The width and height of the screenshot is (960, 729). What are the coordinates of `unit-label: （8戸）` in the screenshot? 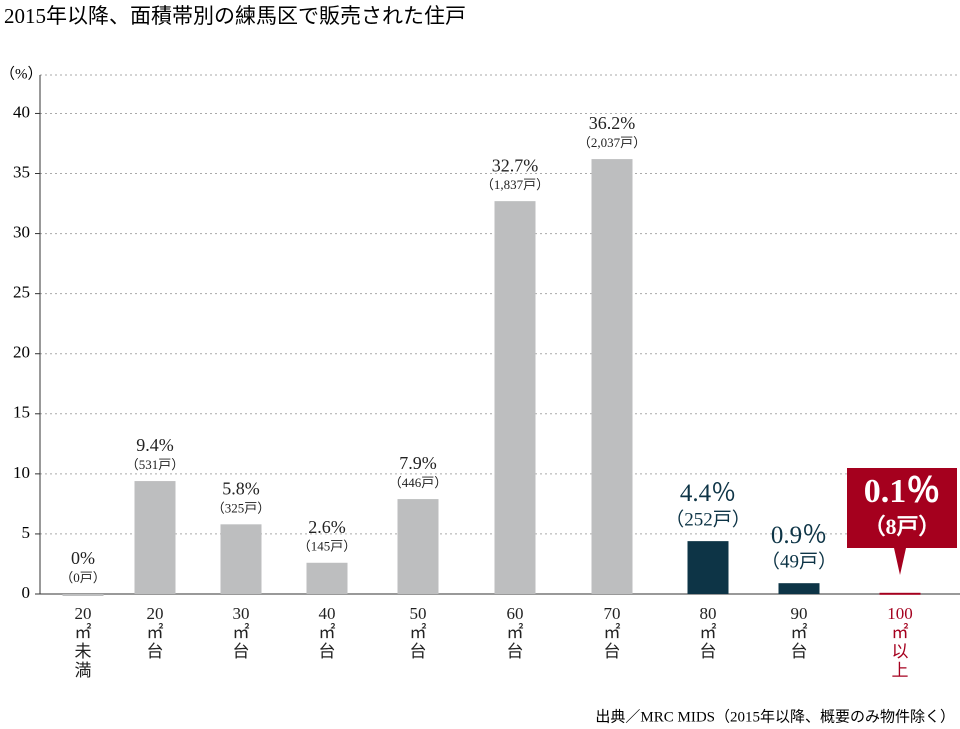 It's located at (901, 526).